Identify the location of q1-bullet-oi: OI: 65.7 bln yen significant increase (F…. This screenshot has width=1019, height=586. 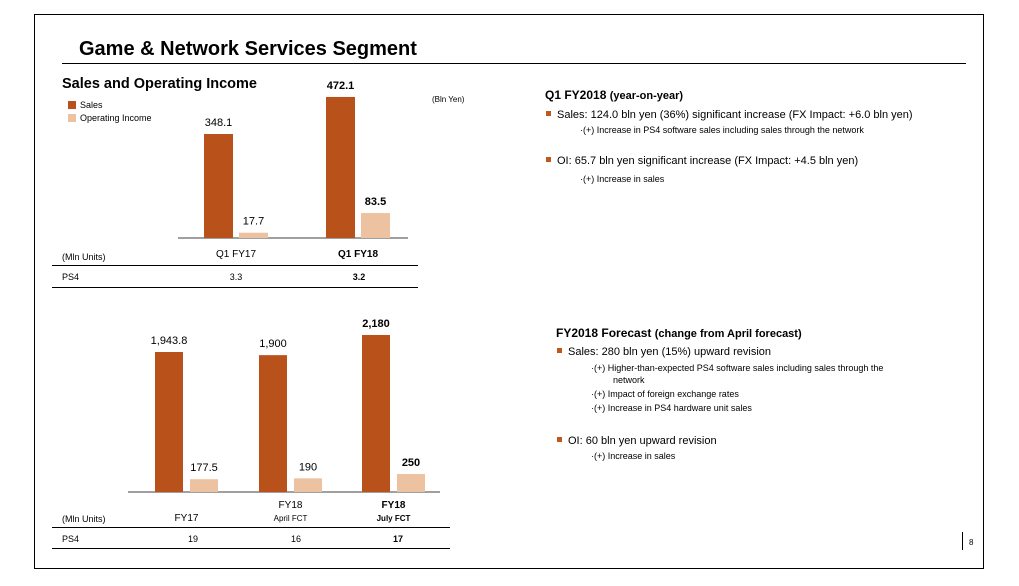
(702, 161).